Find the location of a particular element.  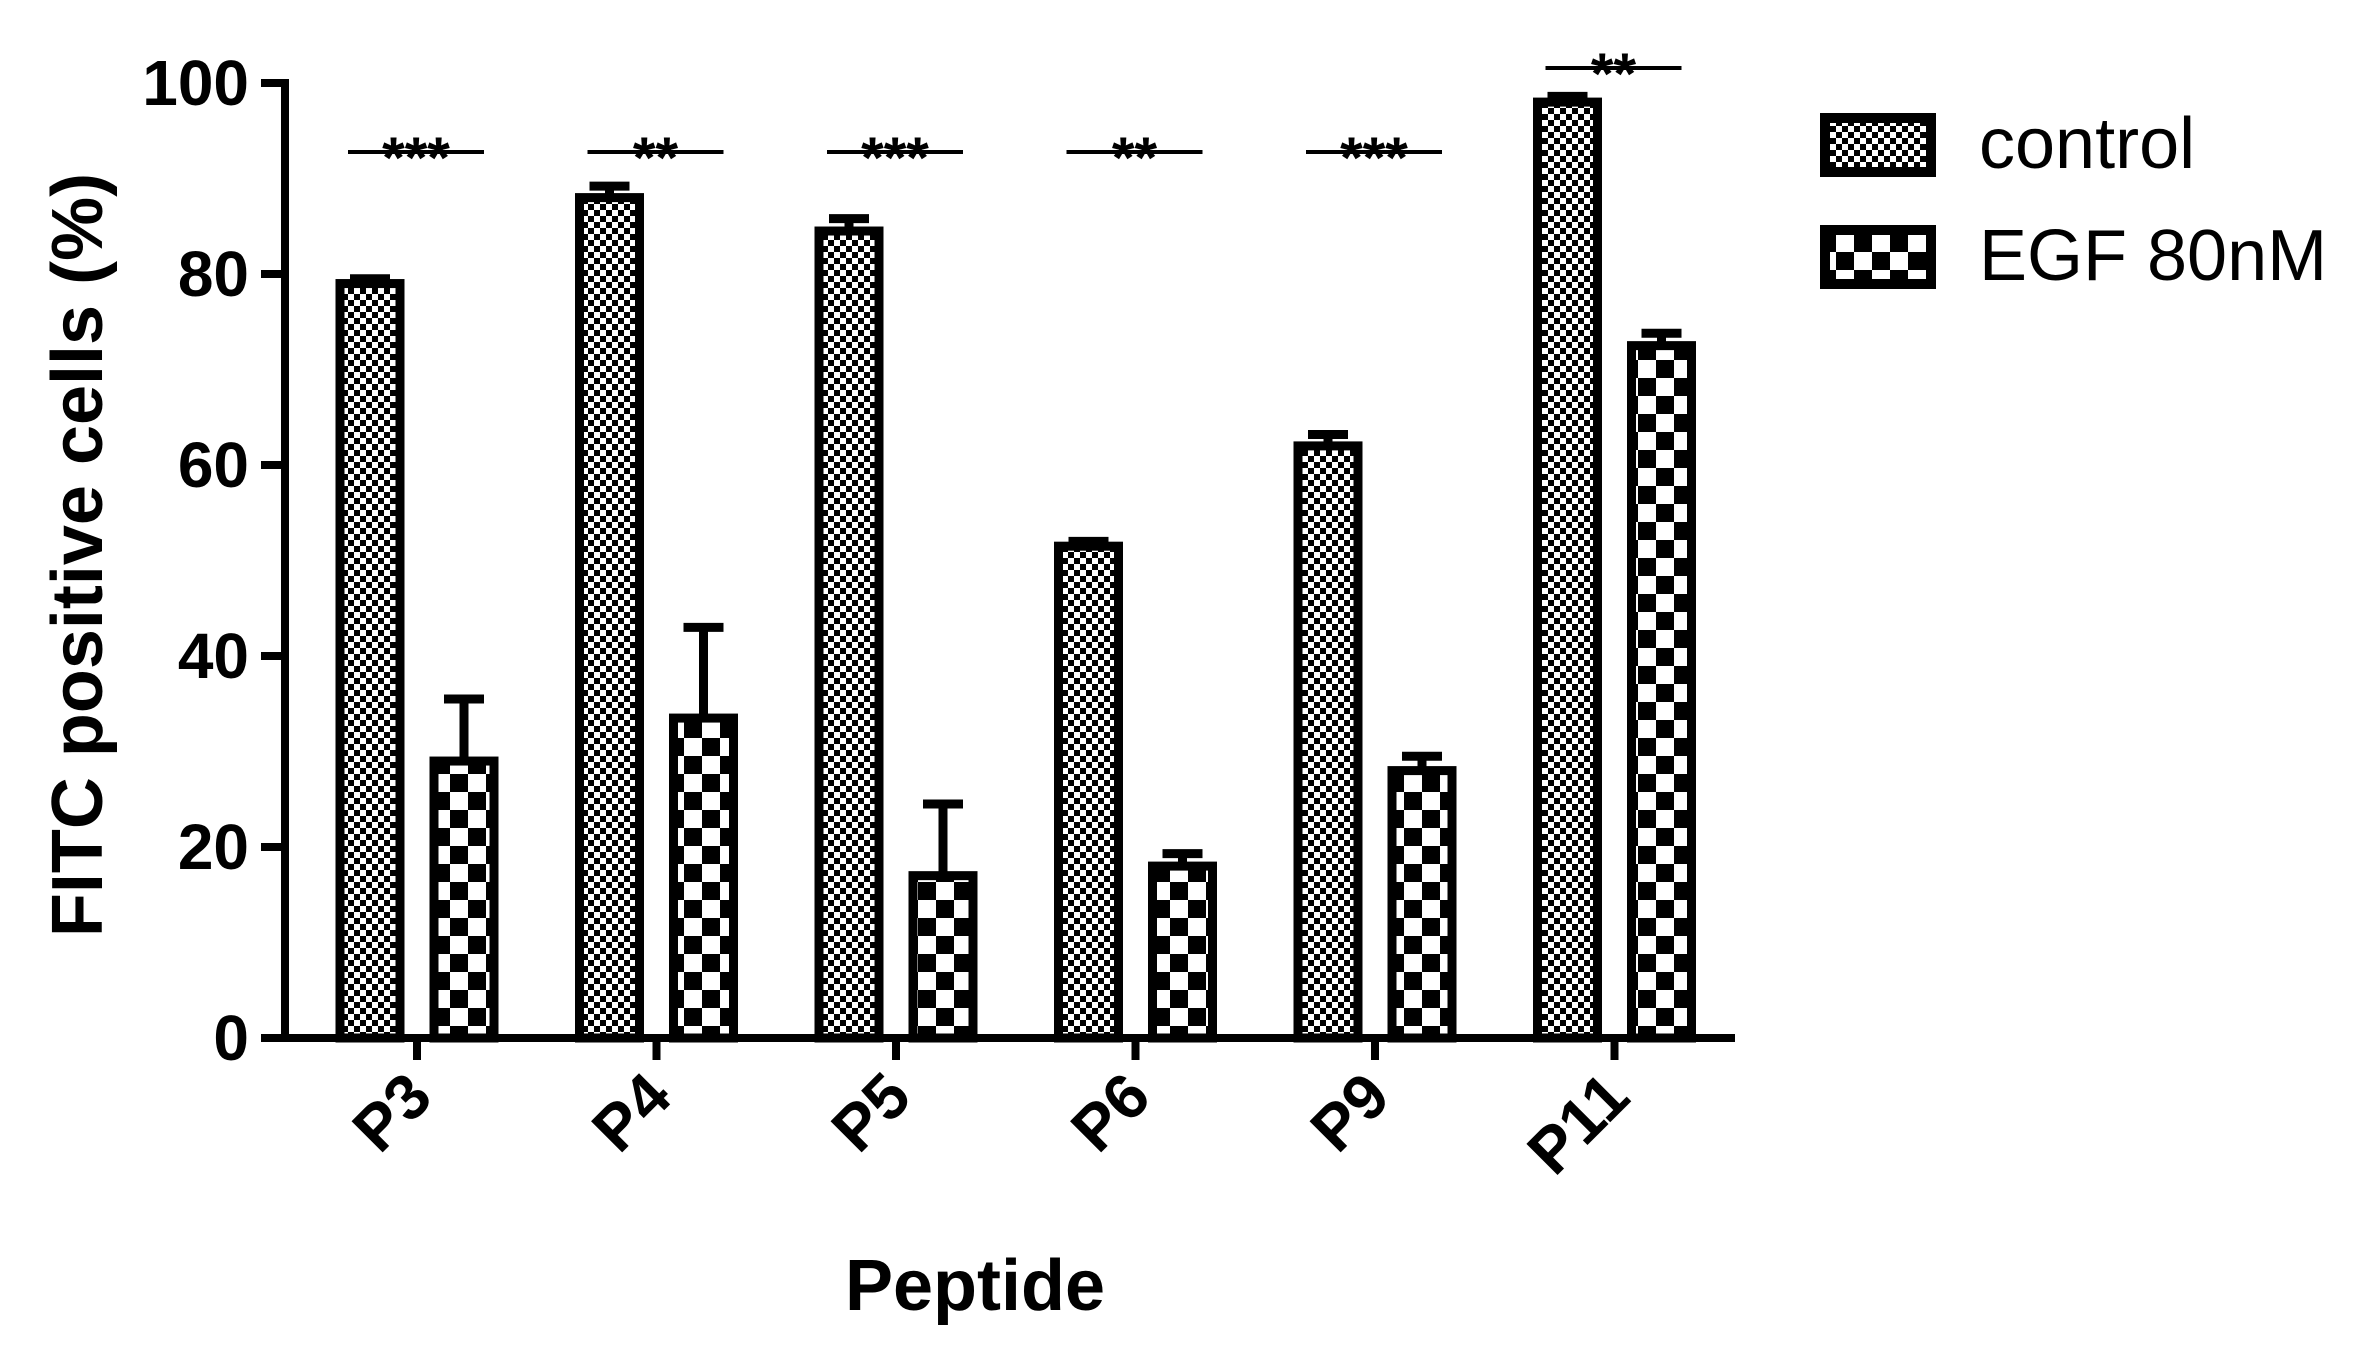

legend-swatch-egf-80nm is located at coordinates (1878, 257).